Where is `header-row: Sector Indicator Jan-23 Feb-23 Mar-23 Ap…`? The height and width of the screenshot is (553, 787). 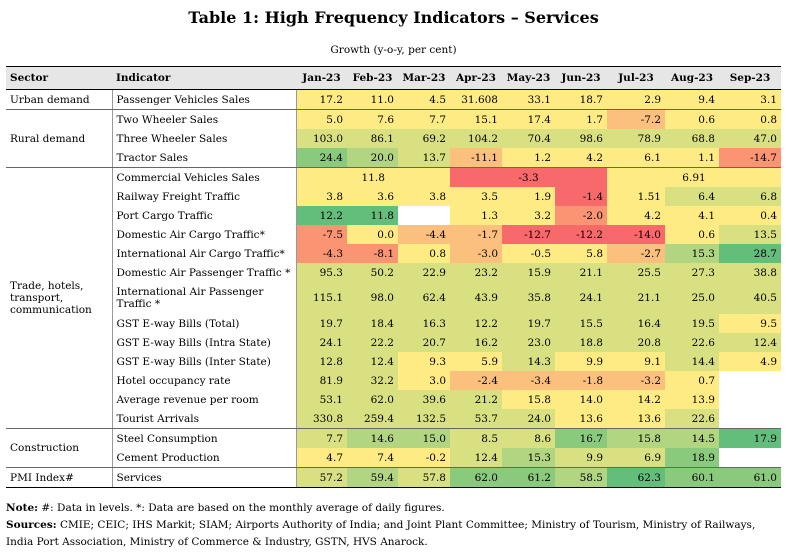 header-row: Sector Indicator Jan-23 Feb-23 Mar-23 Ap… is located at coordinates (393, 78).